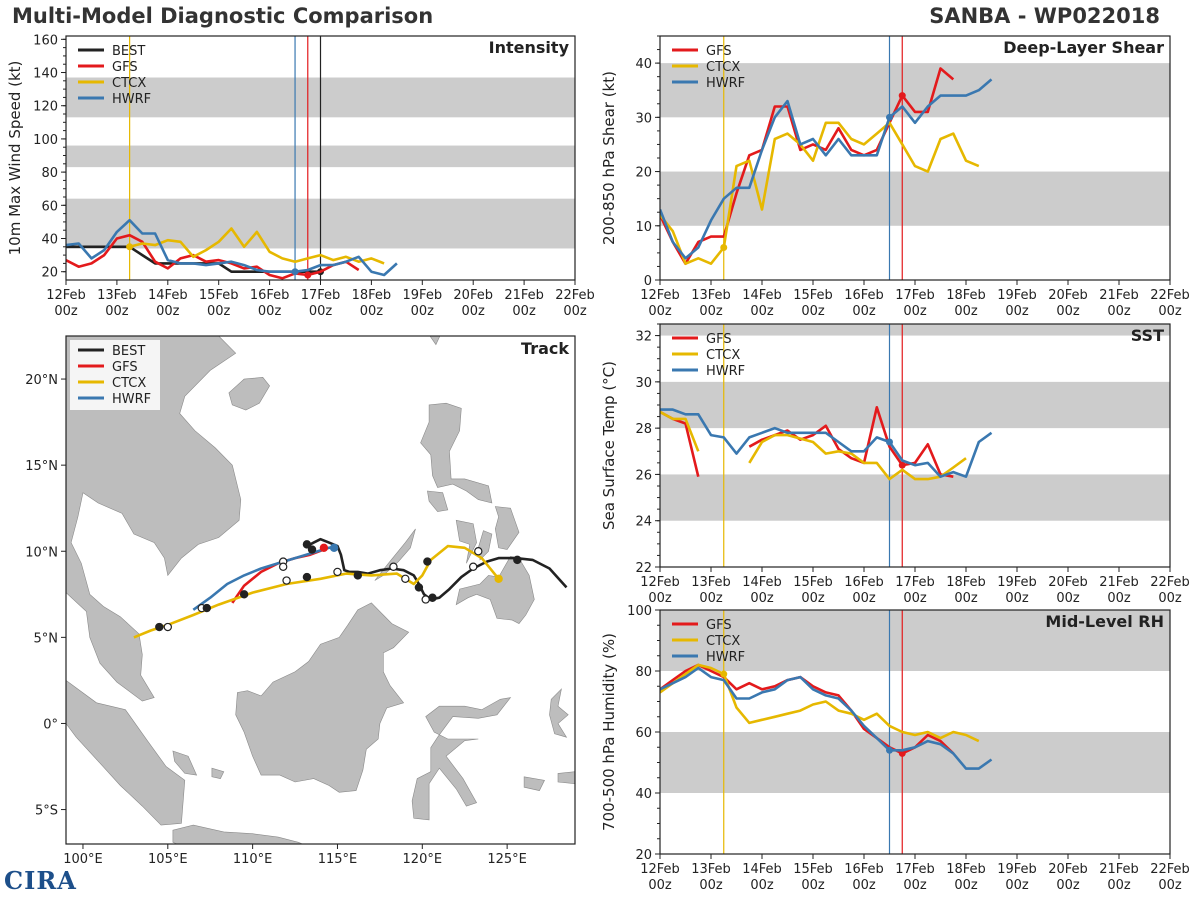  What do you see at coordinates (643, 383) in the screenshot?
I see `sst-ytick-label: 30` at bounding box center [643, 383].